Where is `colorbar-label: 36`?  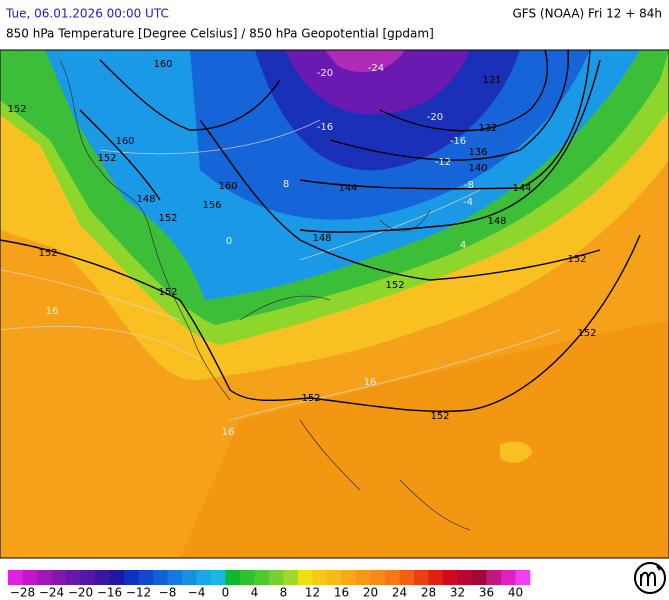
colorbar-label: 36 is located at coordinates (486, 593).